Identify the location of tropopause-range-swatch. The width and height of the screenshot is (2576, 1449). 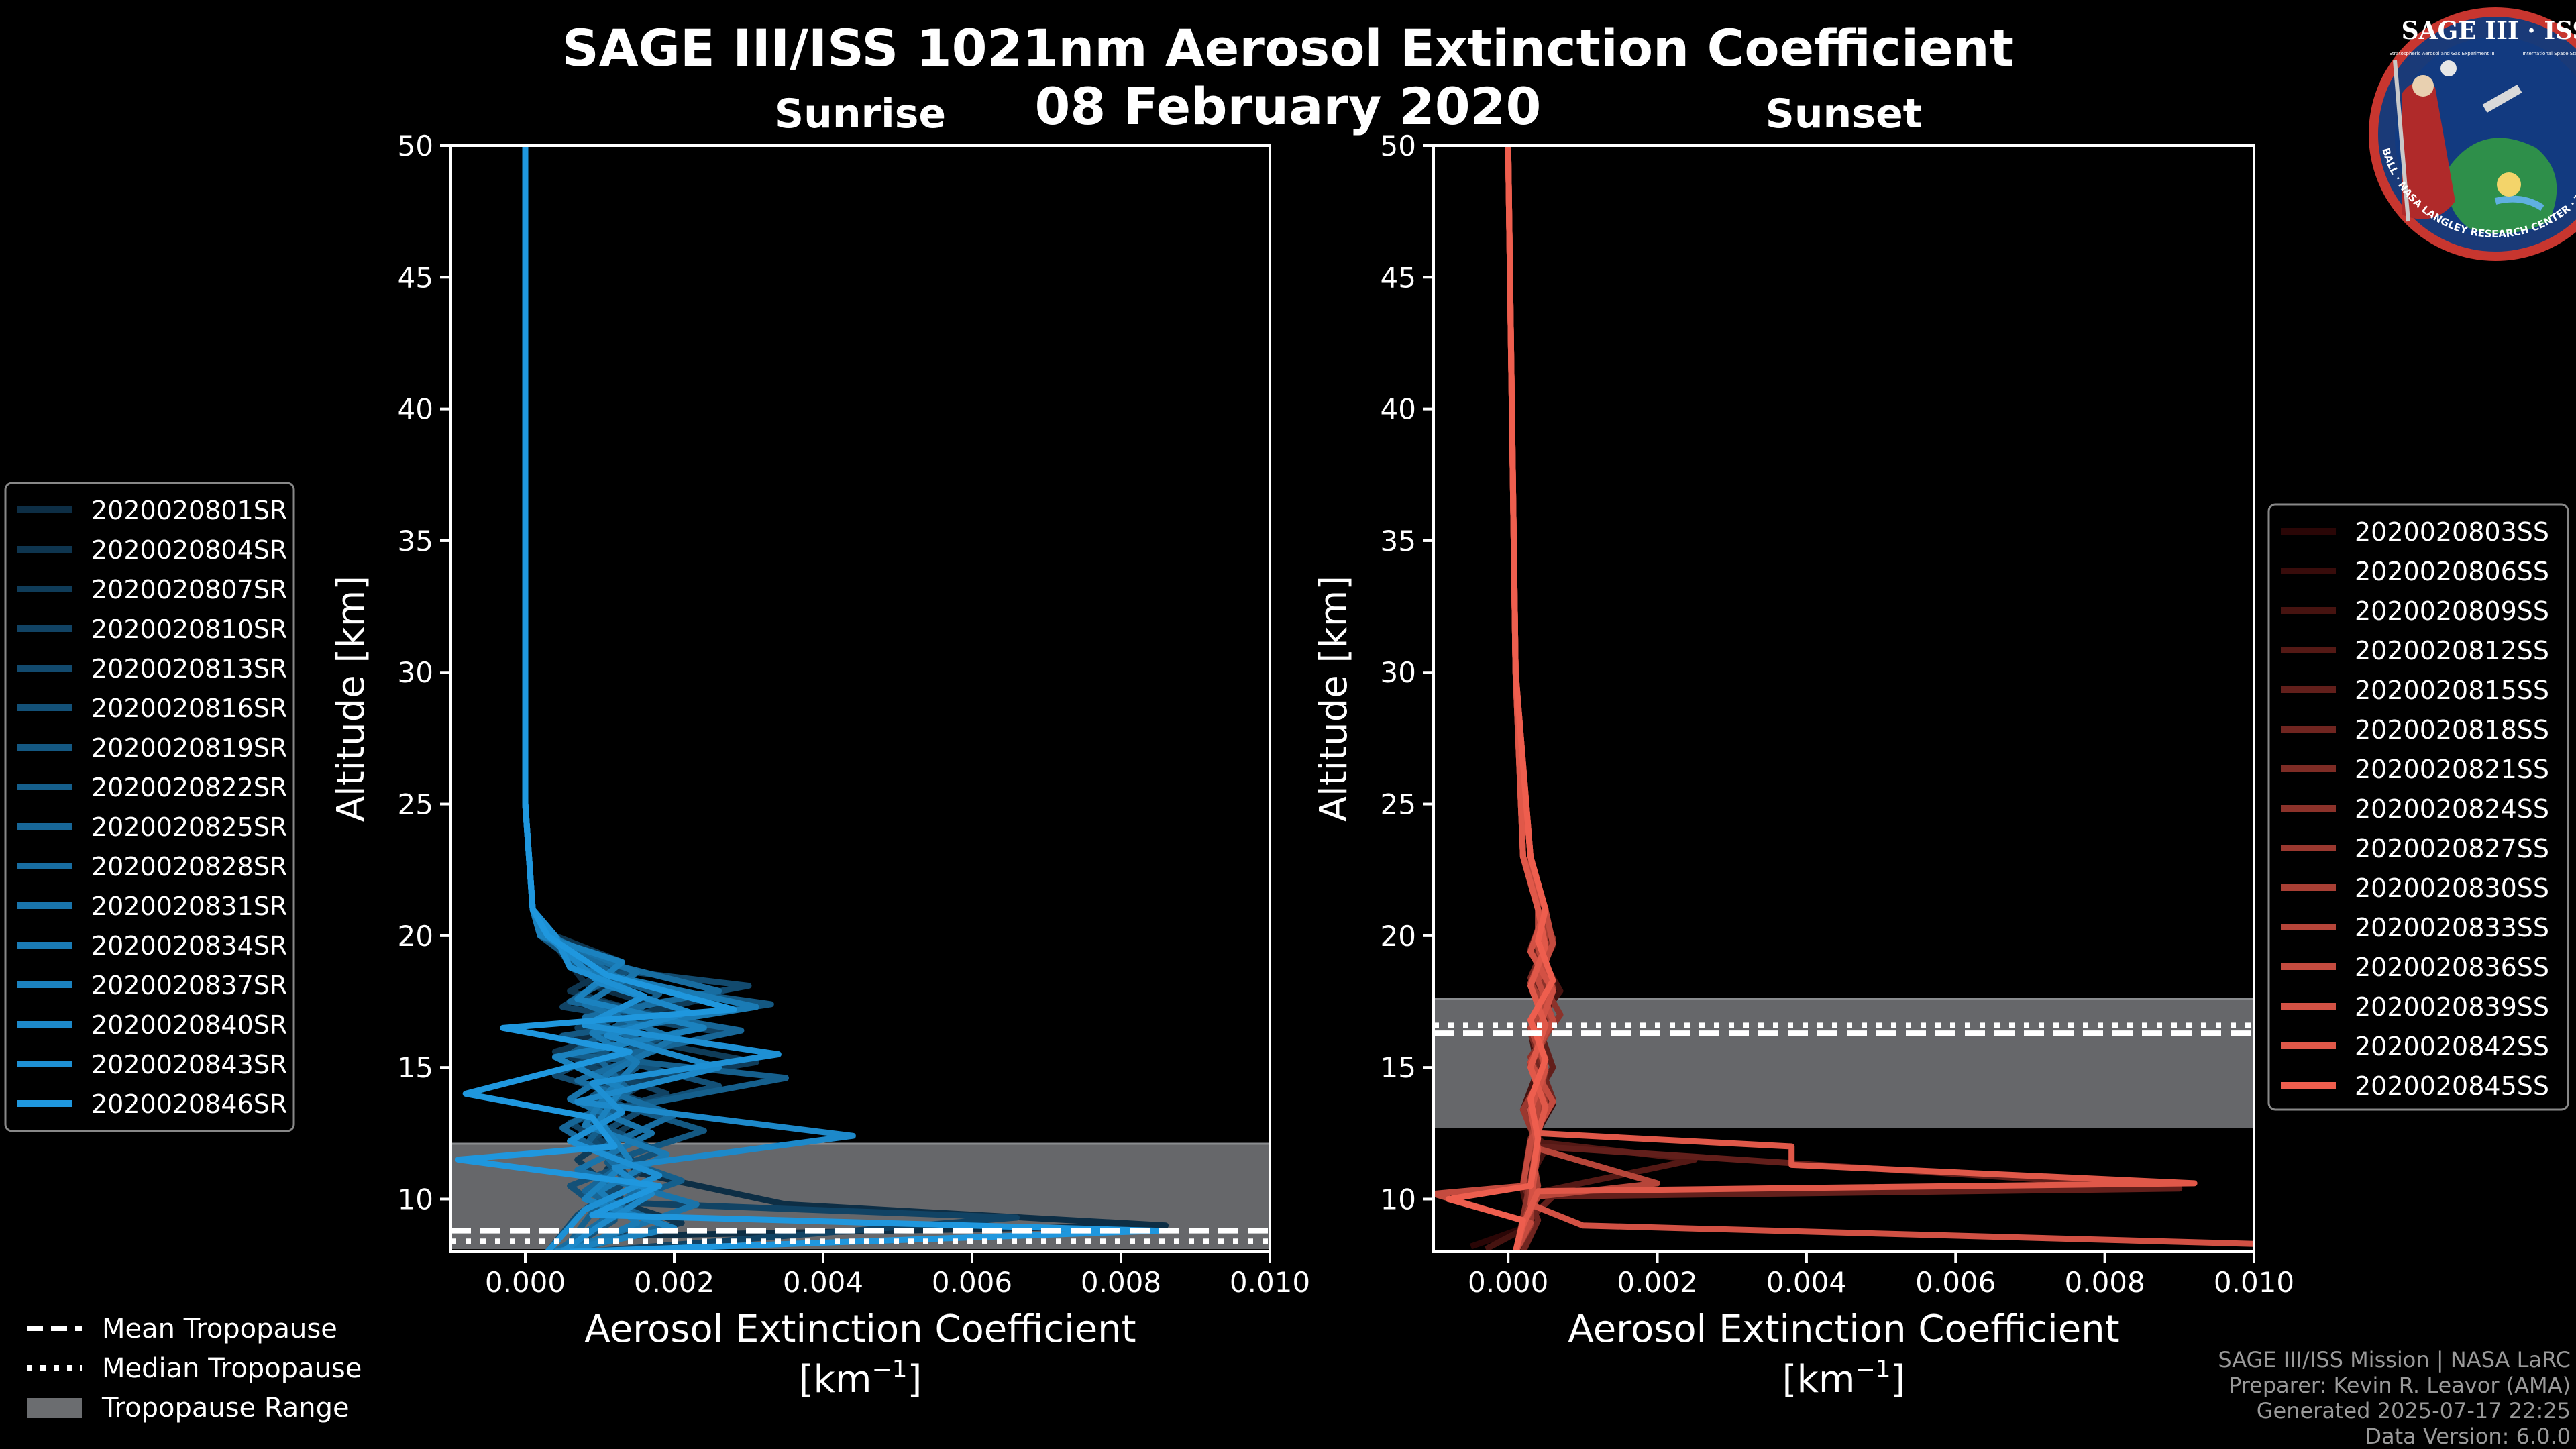
(54, 1408).